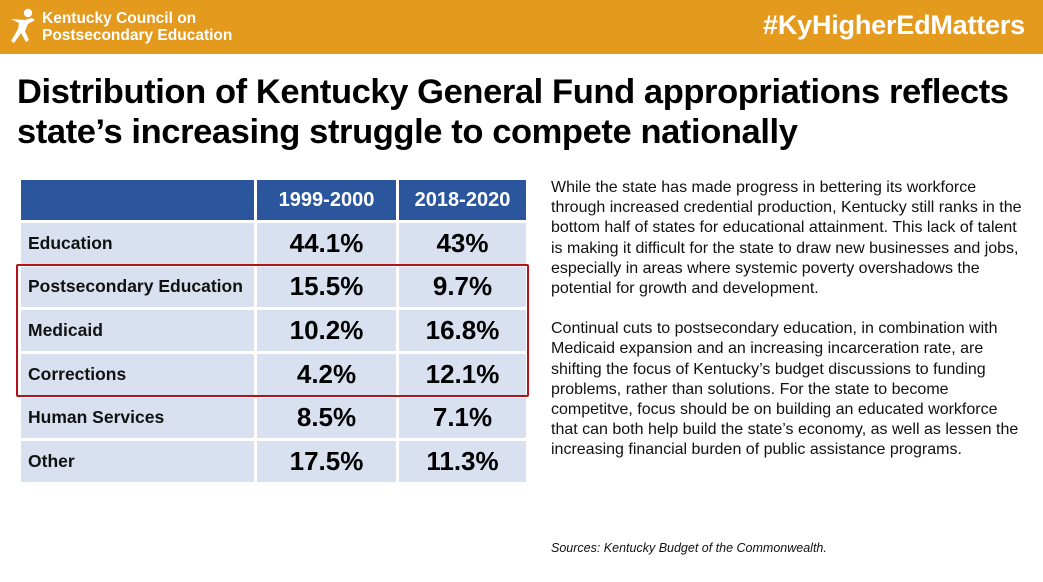 This screenshot has width=1043, height=582. What do you see at coordinates (326, 243) in the screenshot?
I see `value-1999-2000: 44.1%` at bounding box center [326, 243].